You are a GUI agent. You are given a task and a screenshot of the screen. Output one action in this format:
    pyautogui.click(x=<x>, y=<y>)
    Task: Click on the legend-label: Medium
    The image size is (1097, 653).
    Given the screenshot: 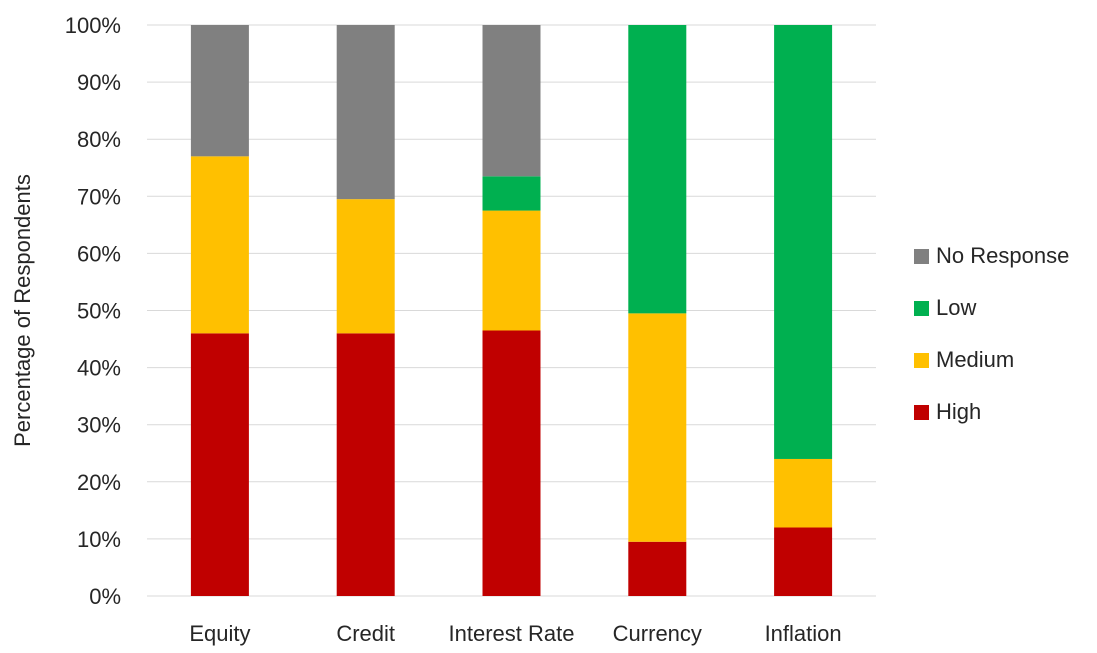 What is the action you would take?
    pyautogui.click(x=975, y=359)
    